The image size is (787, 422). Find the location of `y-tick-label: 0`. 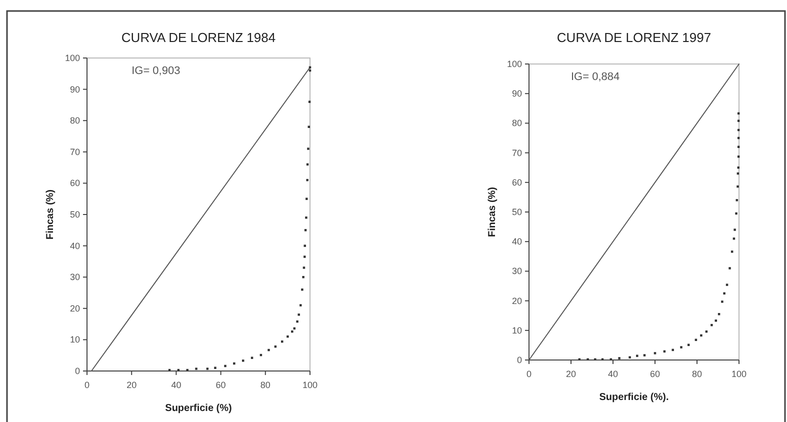

y-tick-label: 0 is located at coordinates (519, 360).